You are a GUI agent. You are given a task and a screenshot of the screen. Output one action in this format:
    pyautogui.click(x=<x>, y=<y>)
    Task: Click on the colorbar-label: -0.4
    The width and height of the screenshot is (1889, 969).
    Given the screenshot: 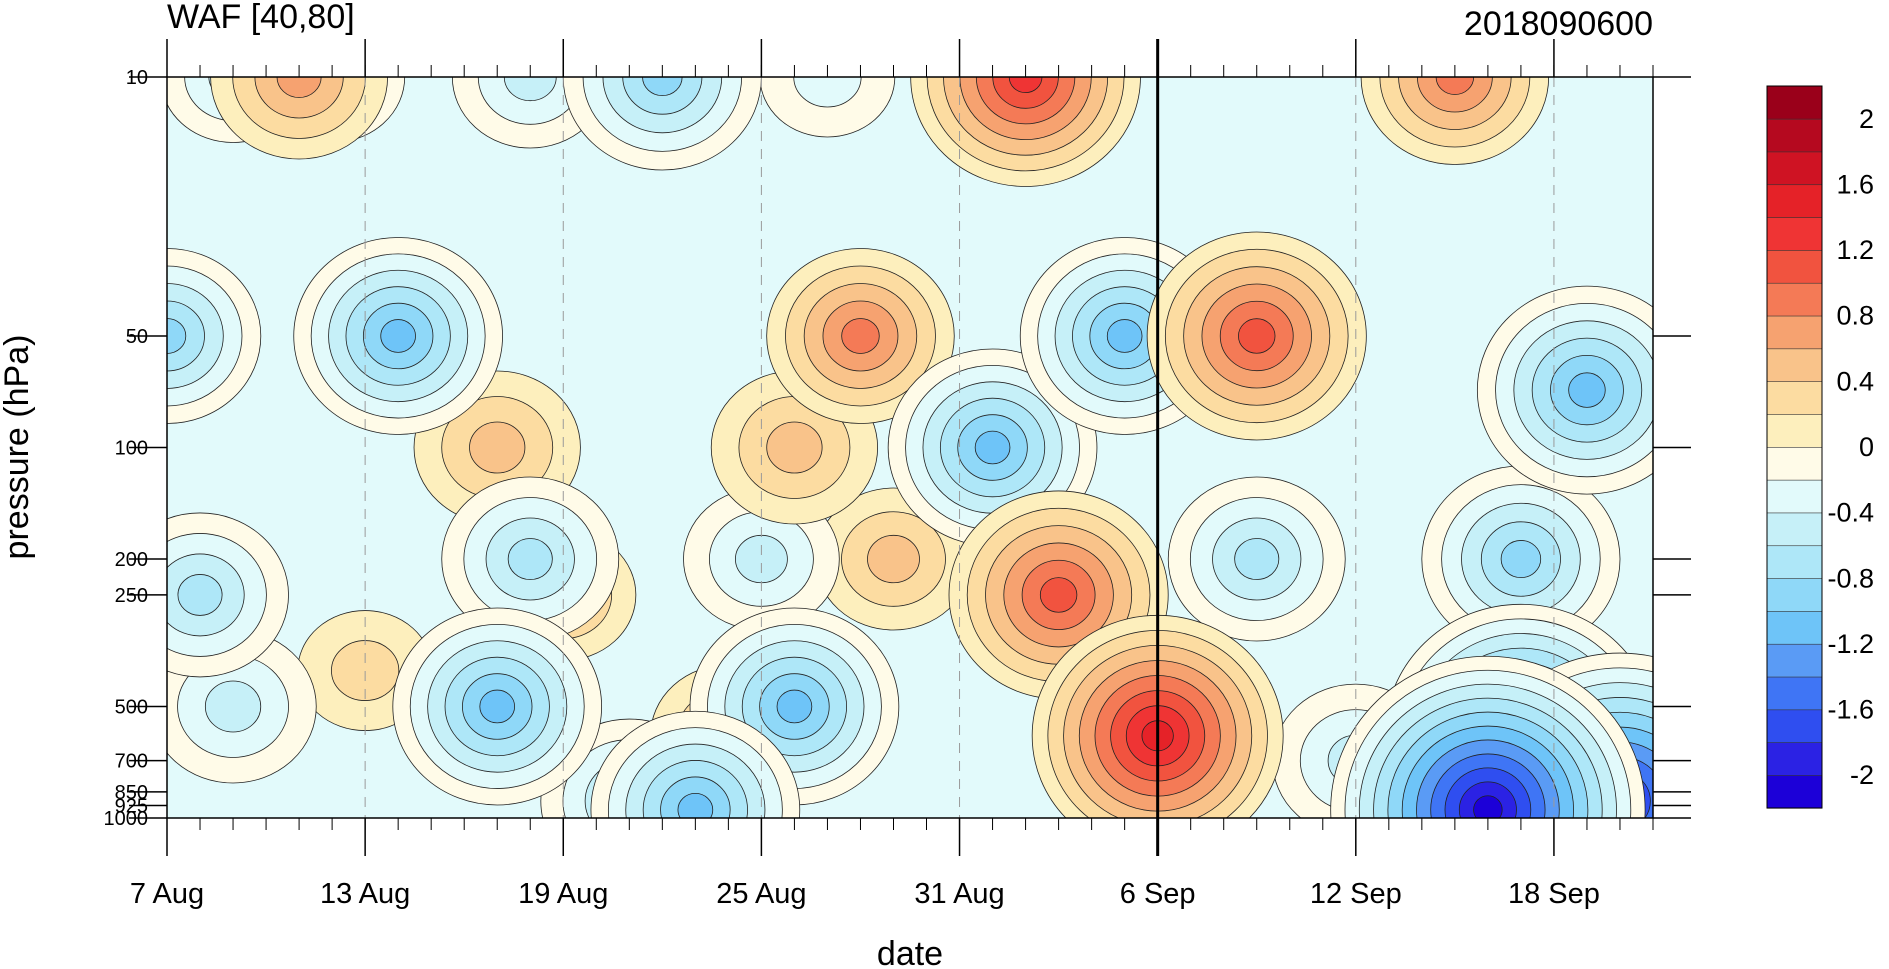 What is the action you would take?
    pyautogui.click(x=1850, y=513)
    